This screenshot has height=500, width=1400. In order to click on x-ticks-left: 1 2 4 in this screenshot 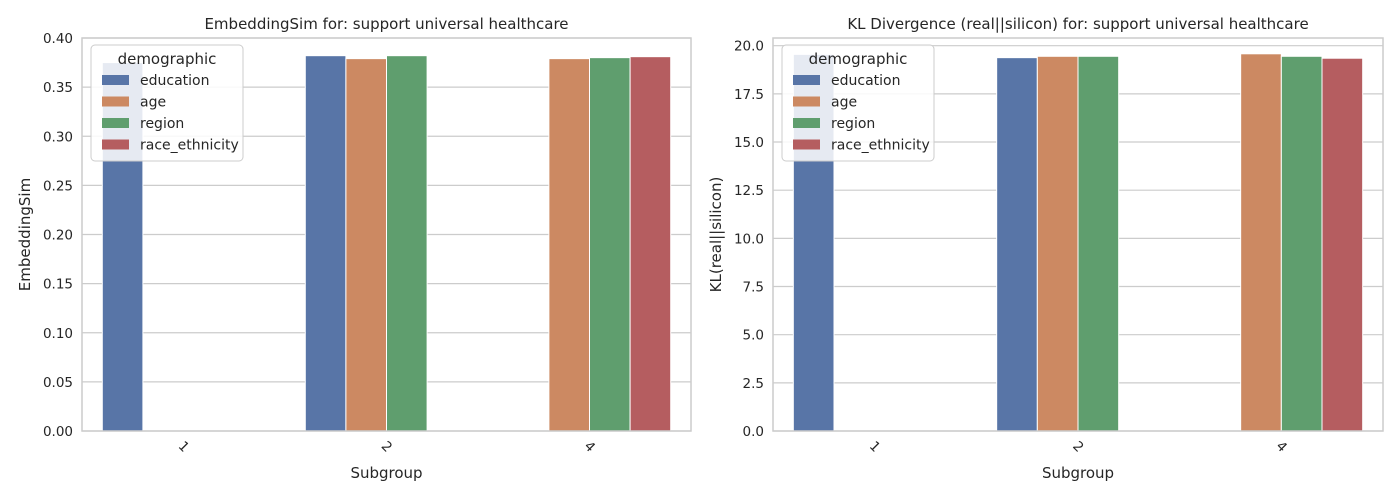, I will do `click(386, 446)`.